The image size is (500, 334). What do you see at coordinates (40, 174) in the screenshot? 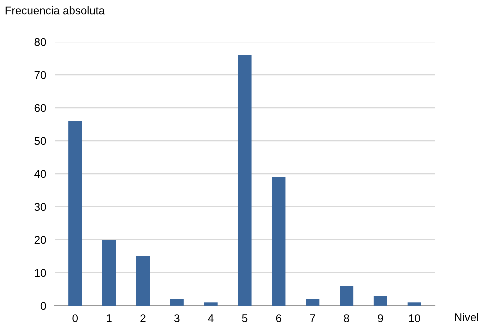
I see `y-tick-label: 40` at bounding box center [40, 174].